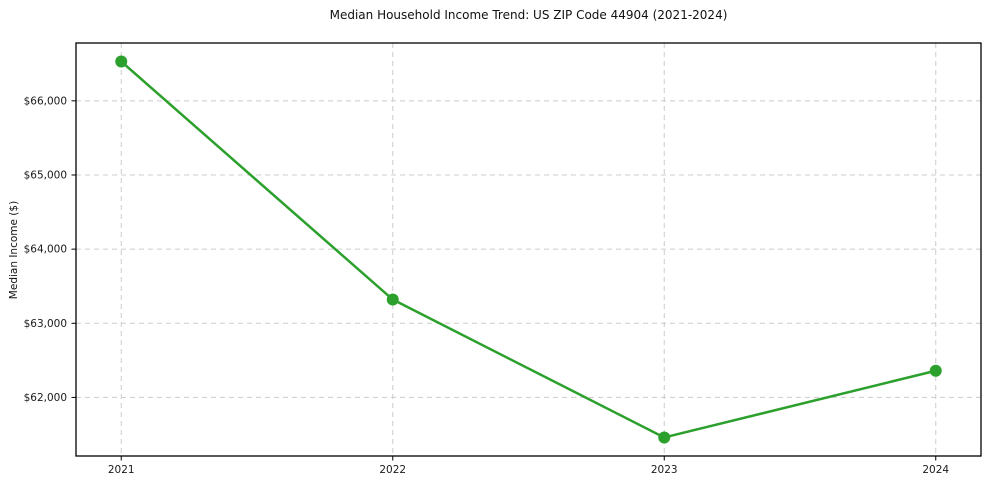 The image size is (989, 490). I want to click on x-tick-label: 2022, so click(392, 470).